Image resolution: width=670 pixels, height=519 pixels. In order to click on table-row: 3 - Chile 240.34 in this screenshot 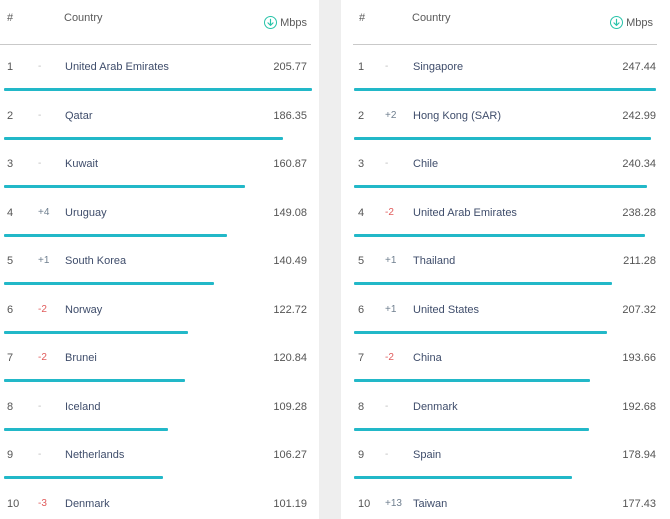, I will do `click(505, 165)`.